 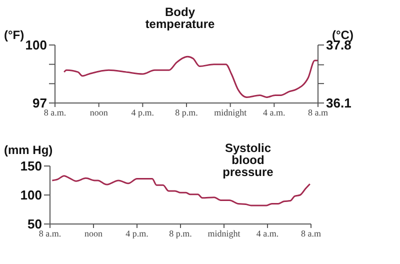 I want to click on y-axis-title: (°F), so click(x=14, y=35).